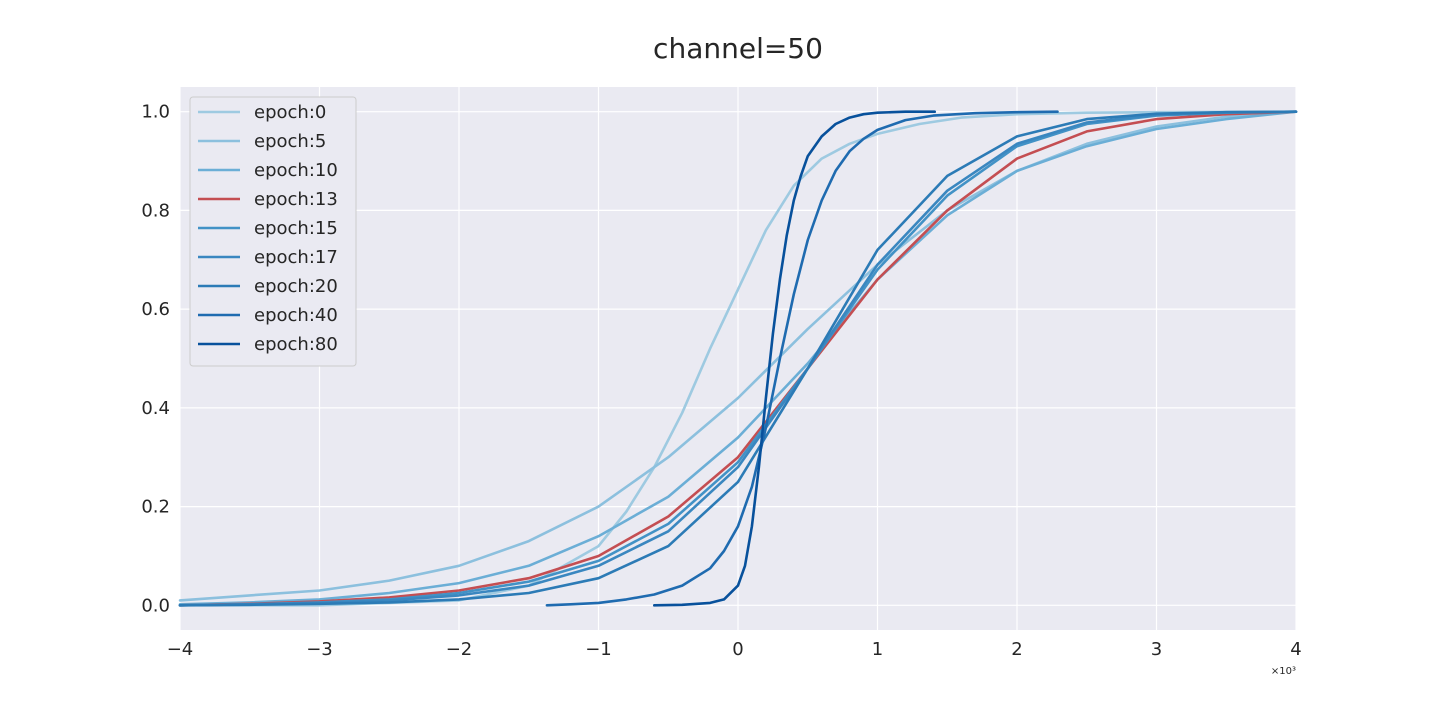 Image resolution: width=1440 pixels, height=720 pixels. Describe the element at coordinates (738, 48) in the screenshot. I see `chart-title: channel=50` at that location.